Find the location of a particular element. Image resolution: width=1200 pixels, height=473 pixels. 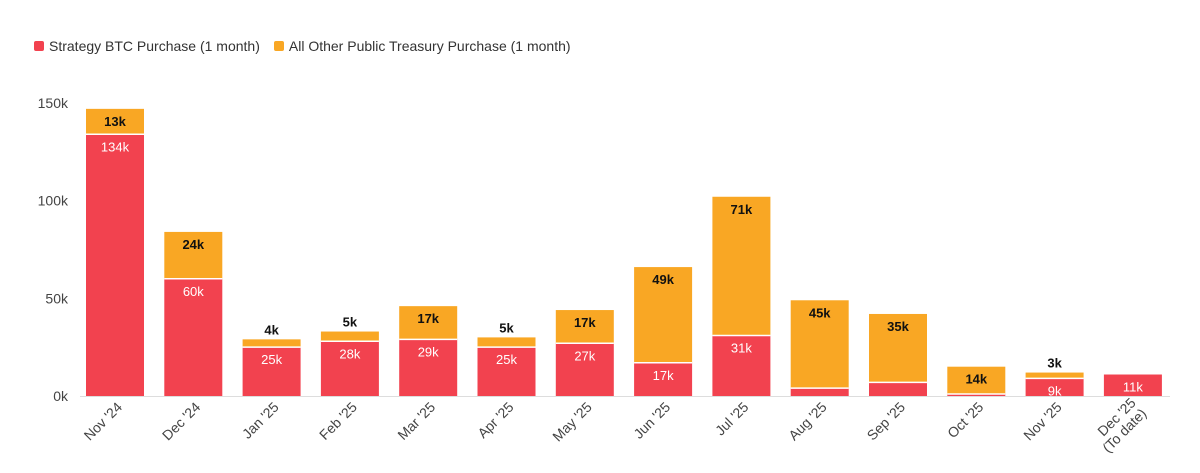

x-tick-label-line: May '25 is located at coordinates (572, 422).